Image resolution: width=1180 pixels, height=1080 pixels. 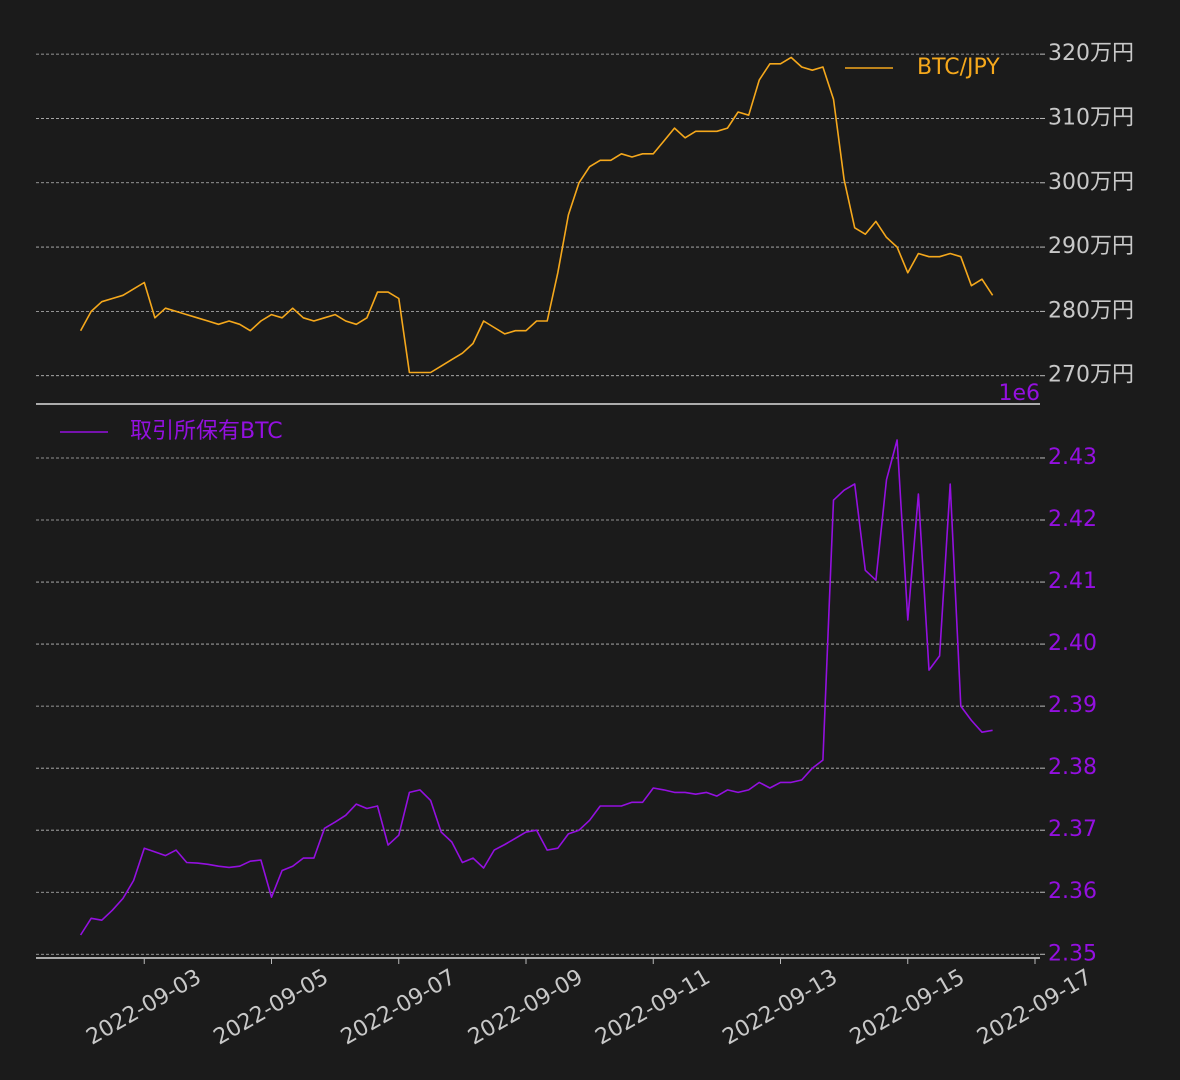 I want to click on y-tick-label: 2.41, so click(x=1072, y=581).